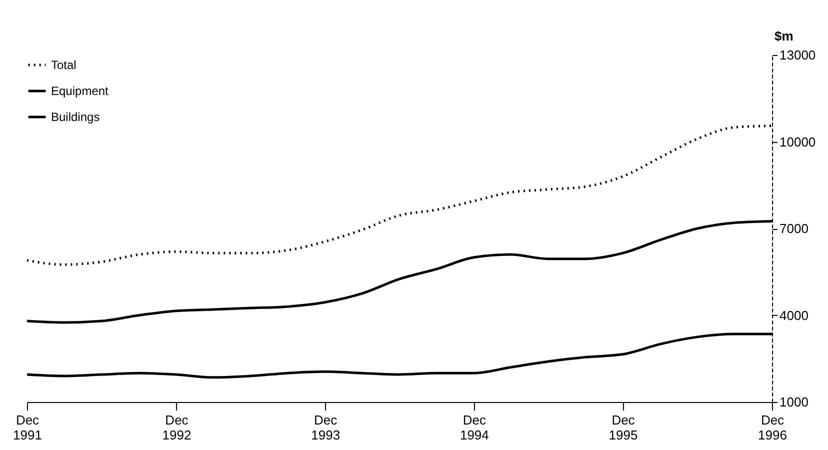 Image resolution: width=828 pixels, height=450 pixels. Describe the element at coordinates (623, 427) in the screenshot. I see `x-tick-label: Dec 1995` at that location.